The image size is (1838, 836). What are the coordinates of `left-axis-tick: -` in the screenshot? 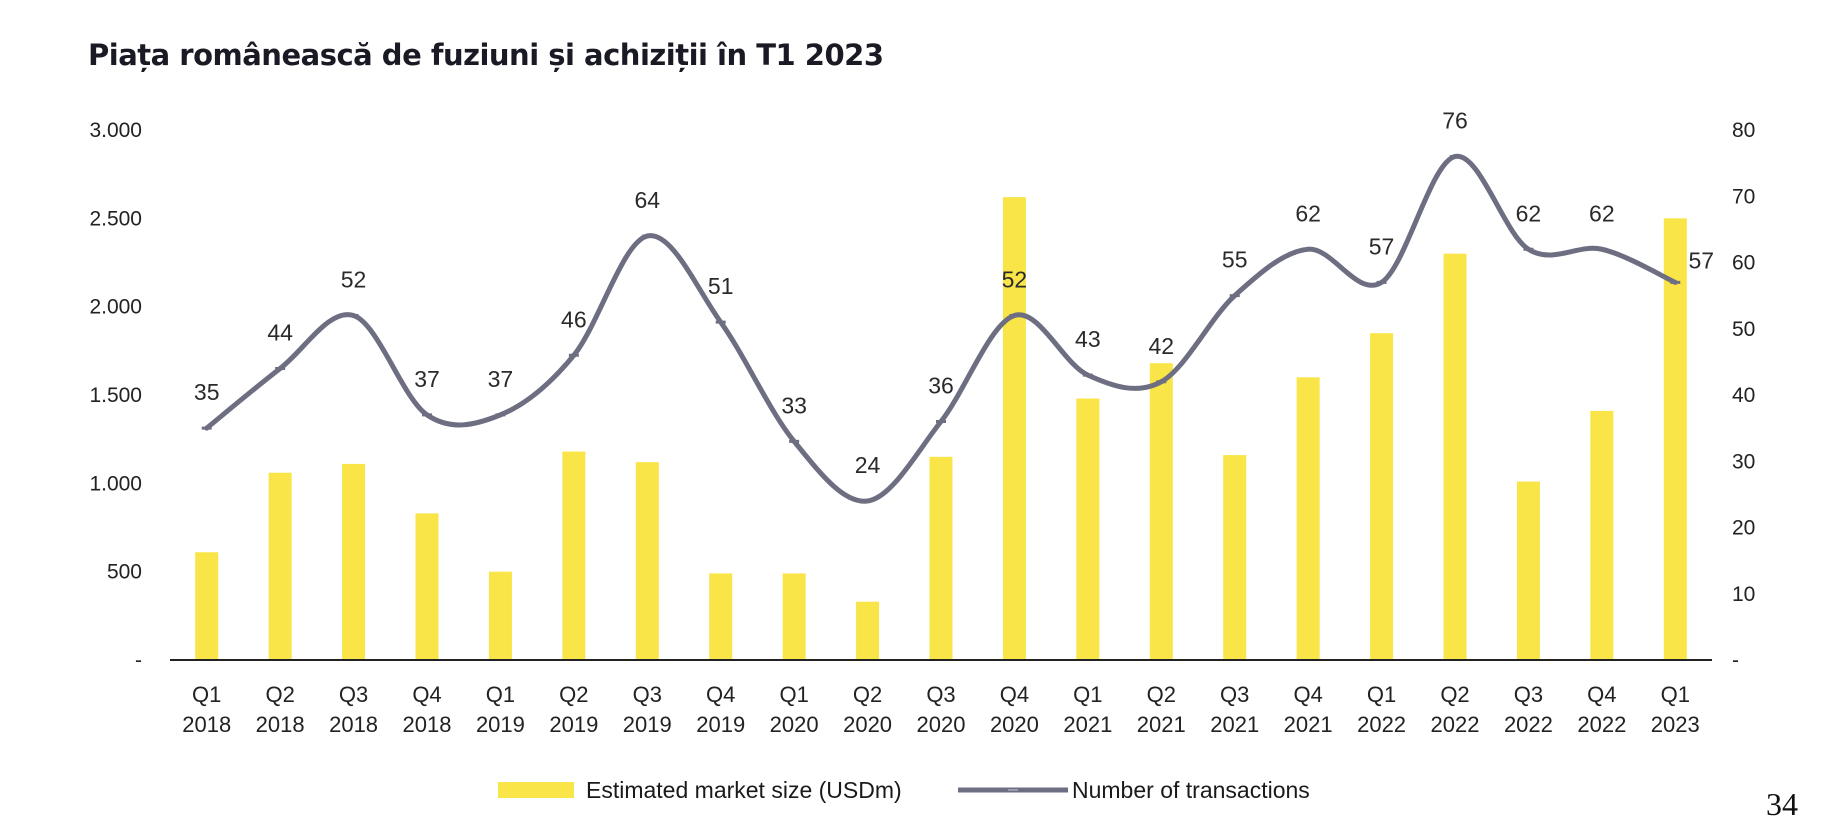 It's located at (138, 660).